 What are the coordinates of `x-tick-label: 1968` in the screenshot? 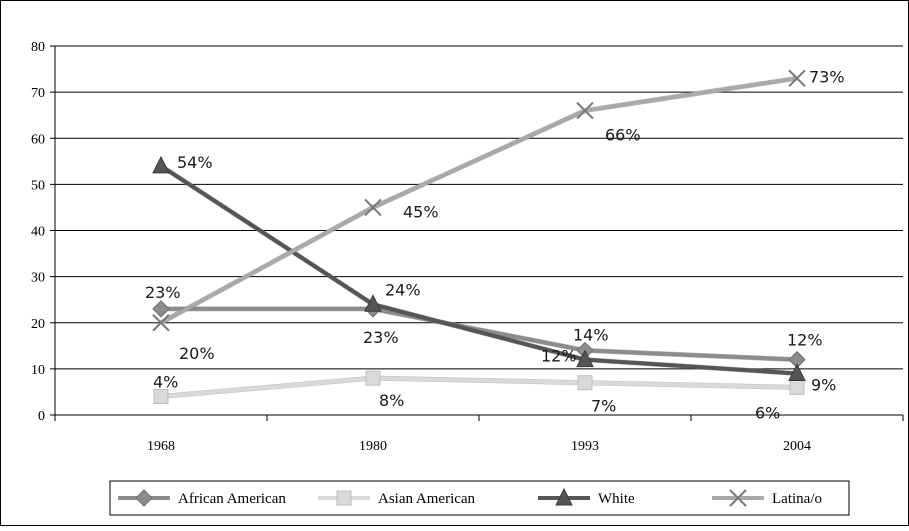 It's located at (161, 446).